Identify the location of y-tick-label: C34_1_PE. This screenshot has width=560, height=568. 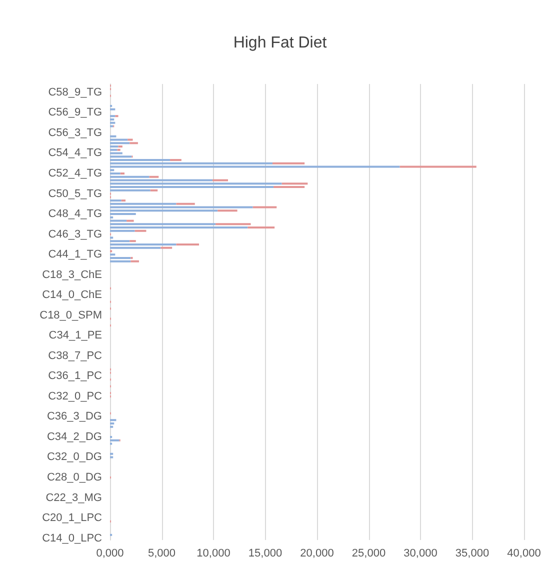
(75, 336).